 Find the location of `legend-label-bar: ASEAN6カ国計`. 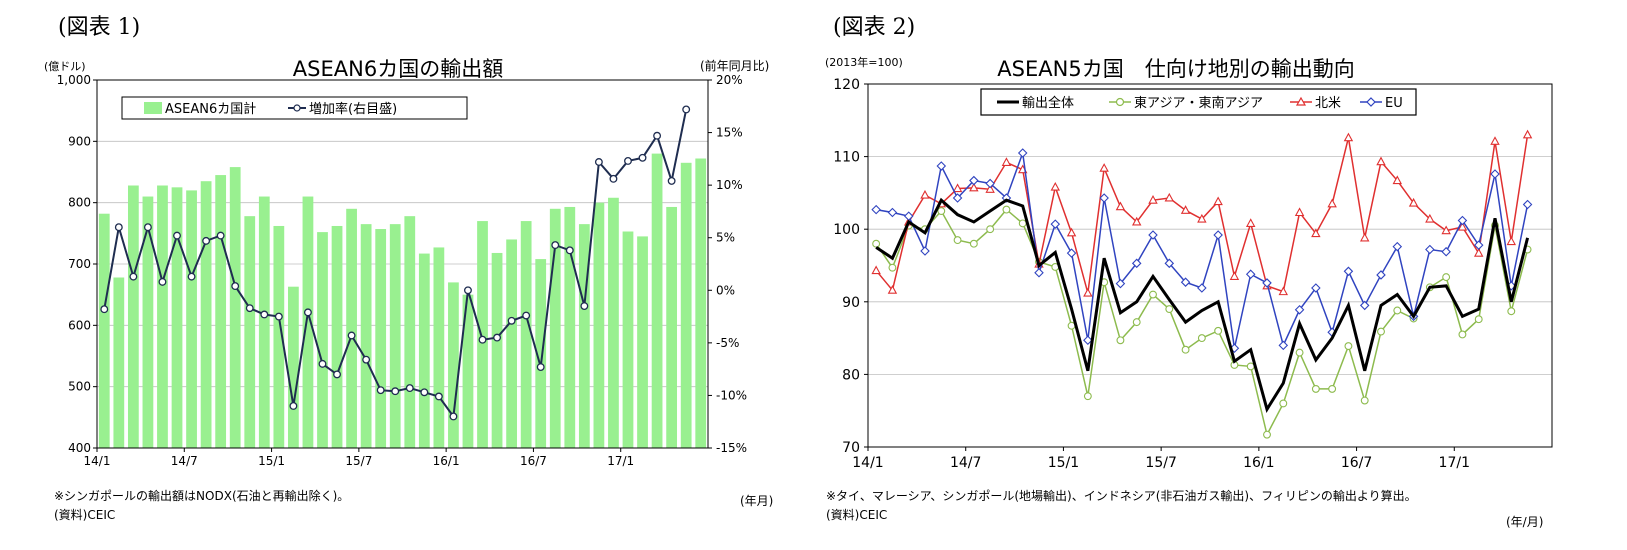

legend-label-bar: ASEAN6カ国計 is located at coordinates (210, 109).